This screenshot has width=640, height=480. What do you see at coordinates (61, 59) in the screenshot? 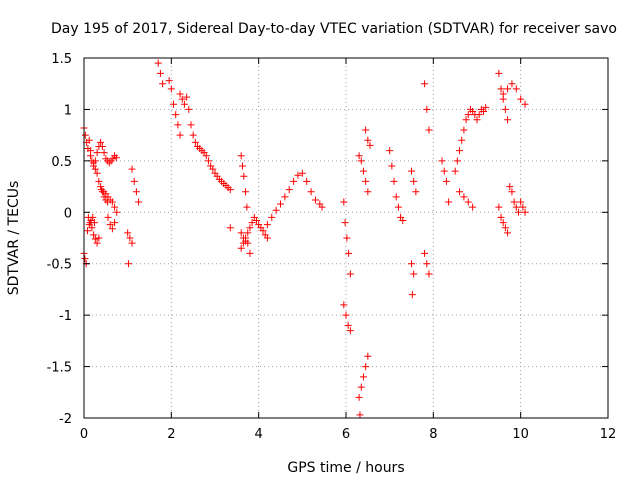
I see `y-tick-label: 1.5` at bounding box center [61, 59].